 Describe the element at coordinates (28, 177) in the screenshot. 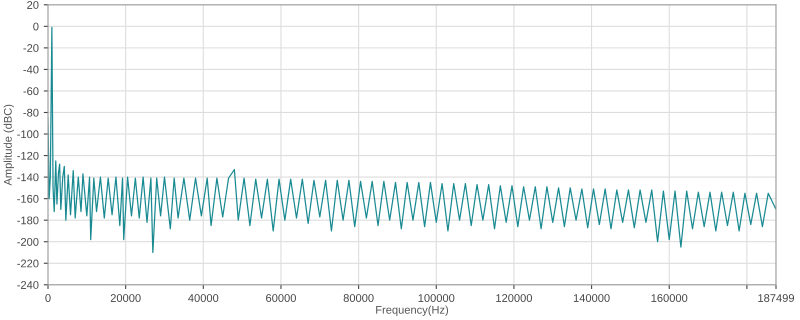

I see `y-tick-label: -140` at that location.